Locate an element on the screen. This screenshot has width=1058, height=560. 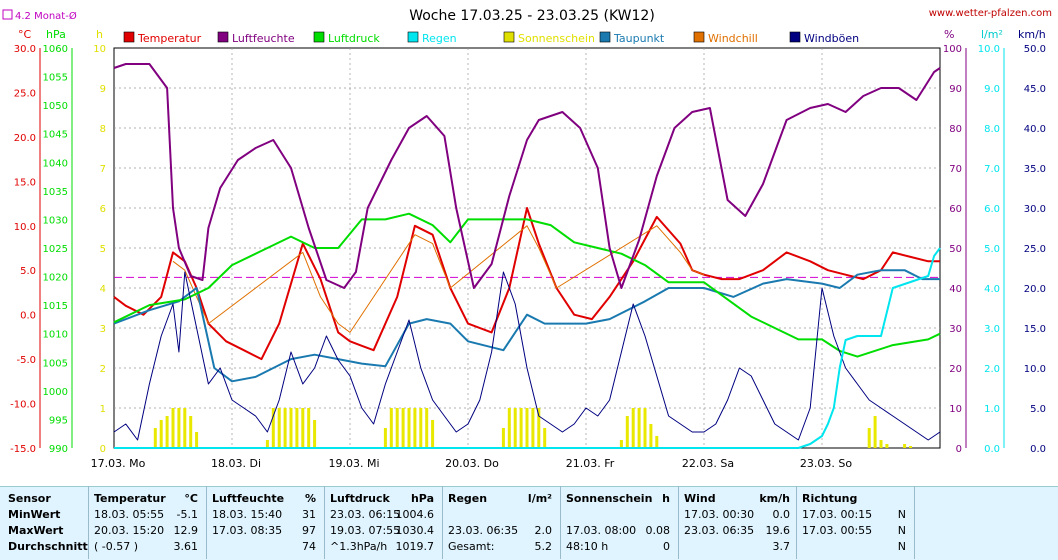
unit-wind: km/h is located at coordinates (1032, 34).